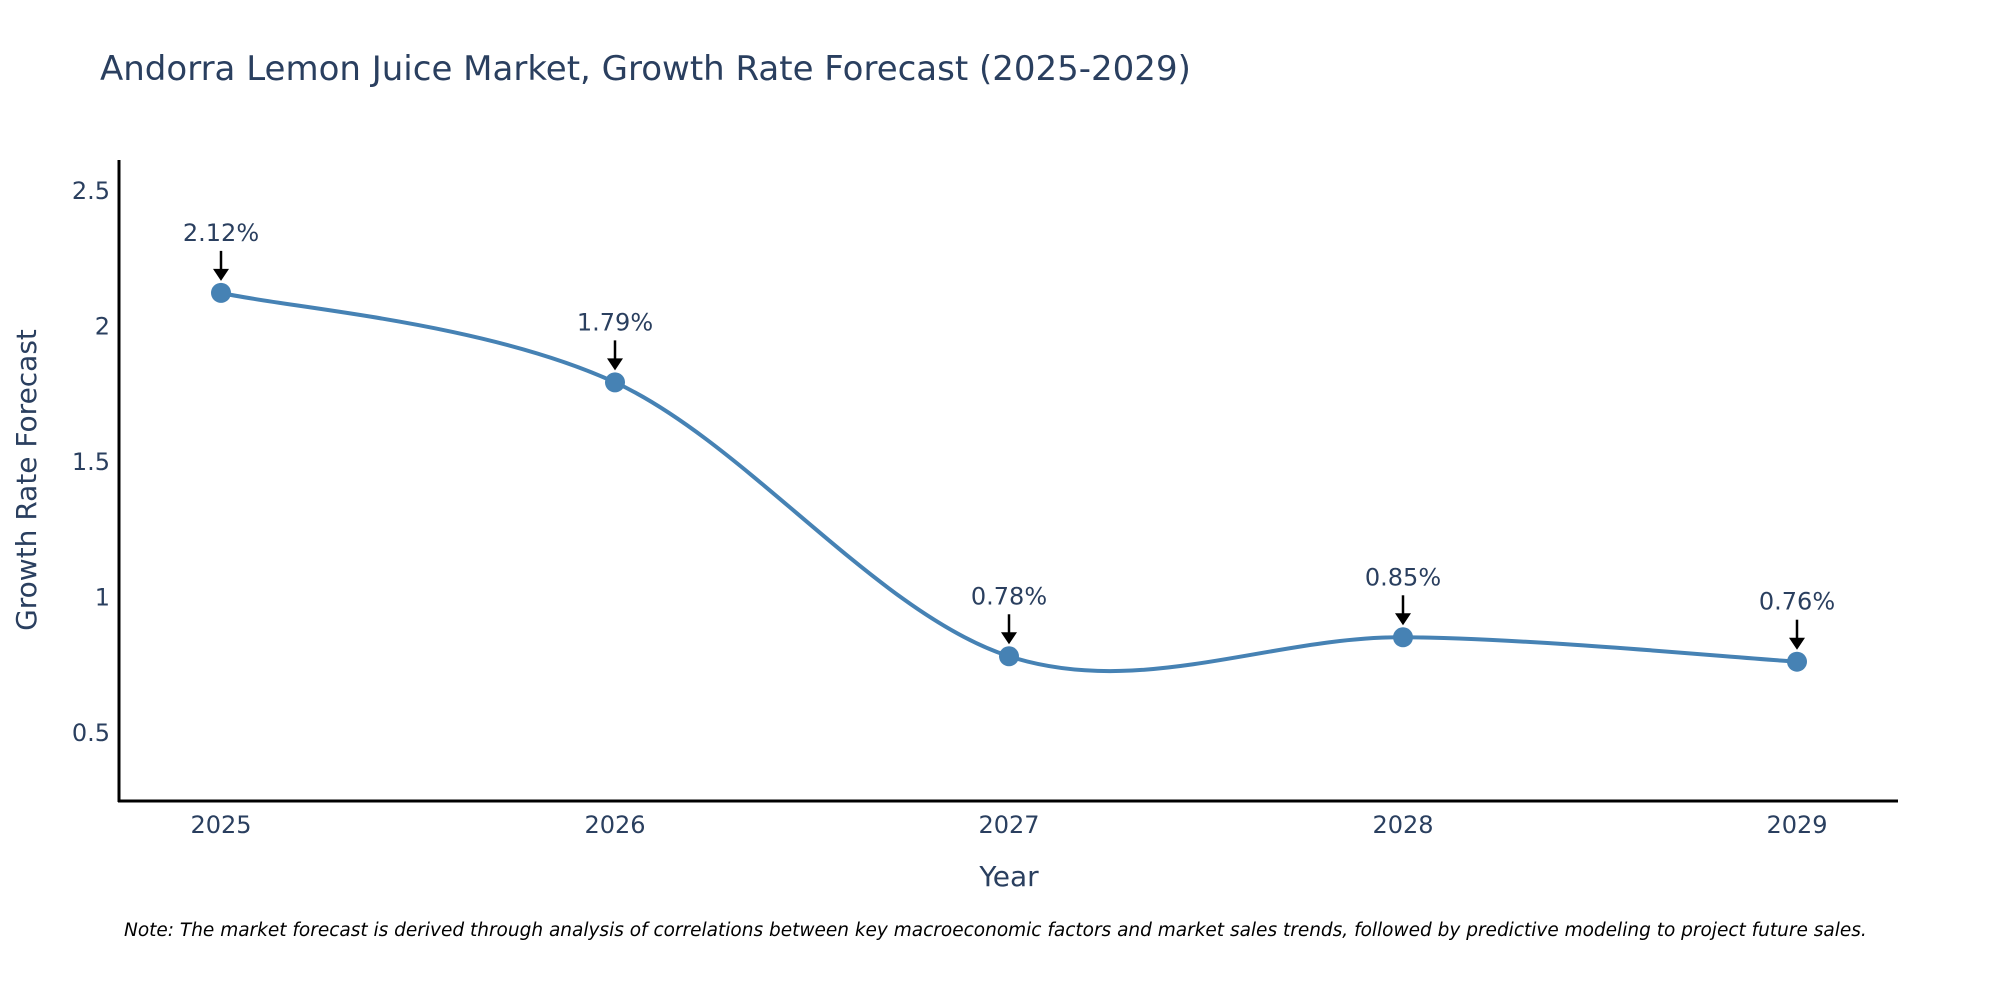  I want to click on data-label-group-2026: 1.79%, so click(615, 339).